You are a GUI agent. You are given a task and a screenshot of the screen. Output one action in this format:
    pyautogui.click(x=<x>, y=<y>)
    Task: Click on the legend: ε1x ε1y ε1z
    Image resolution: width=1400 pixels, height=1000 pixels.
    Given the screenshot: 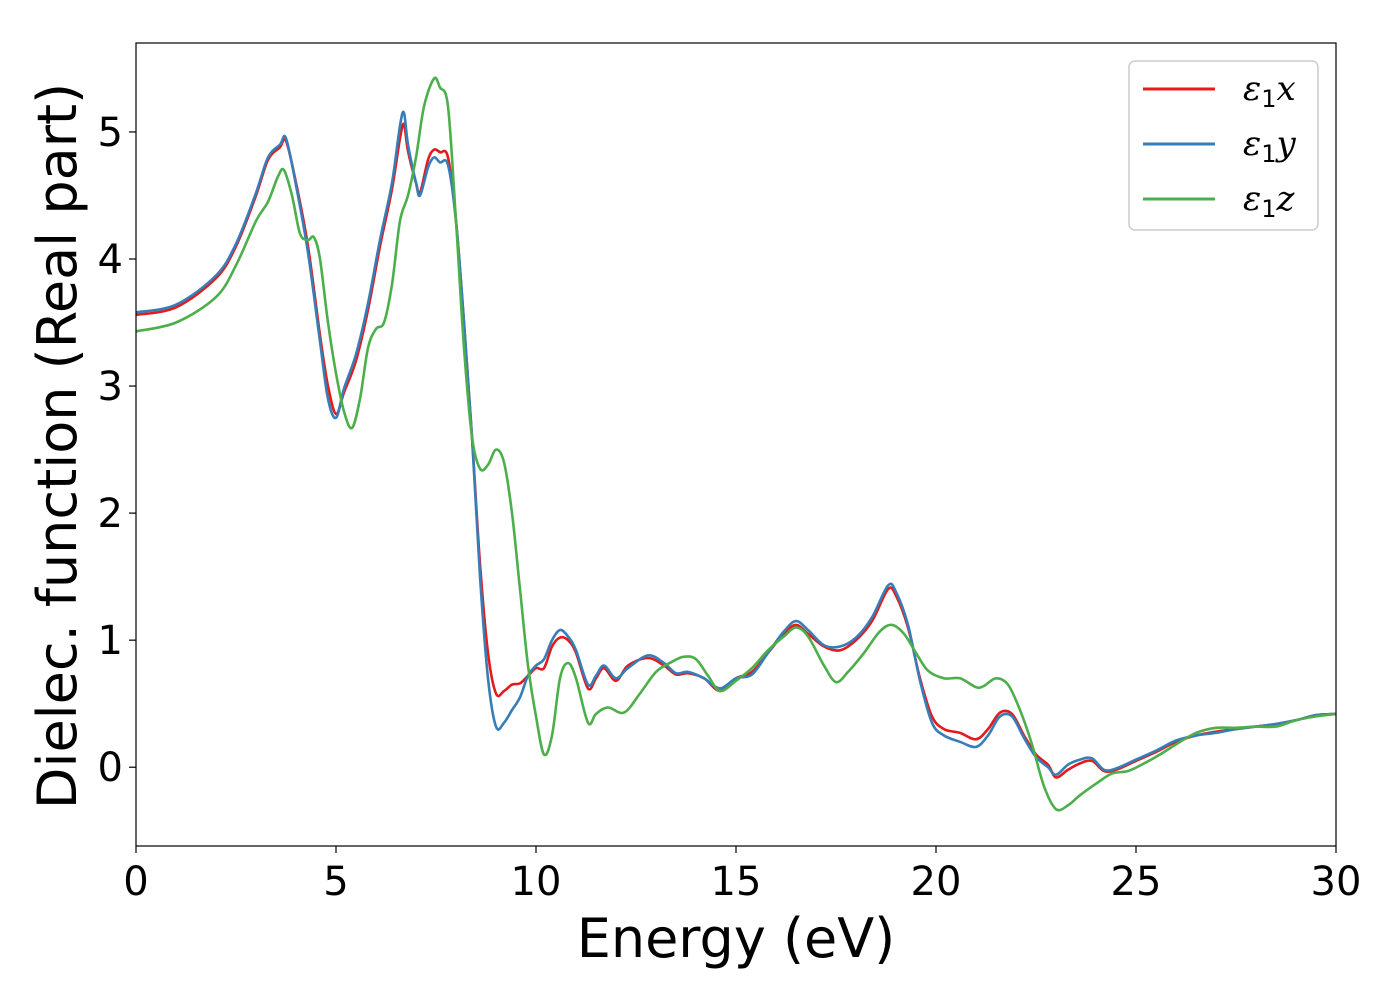 What is the action you would take?
    pyautogui.click(x=1223, y=145)
    